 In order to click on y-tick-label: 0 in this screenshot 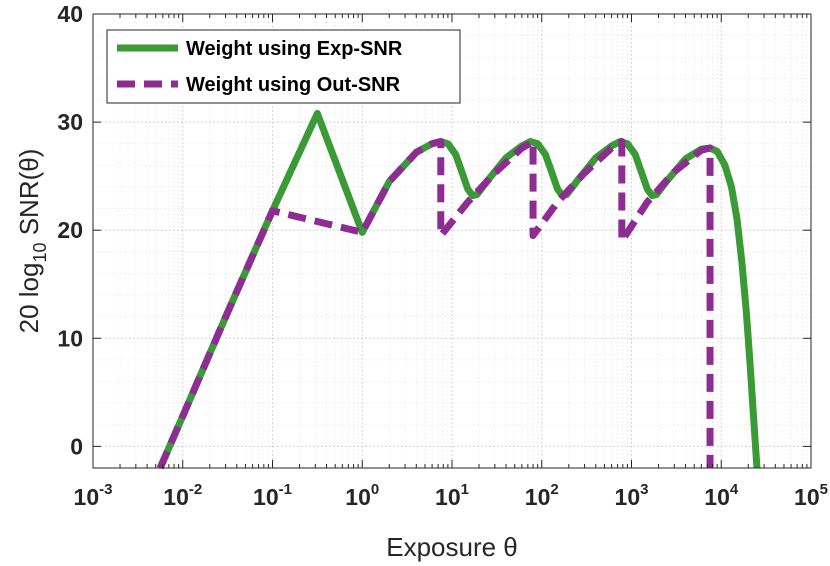, I will do `click(76, 446)`.